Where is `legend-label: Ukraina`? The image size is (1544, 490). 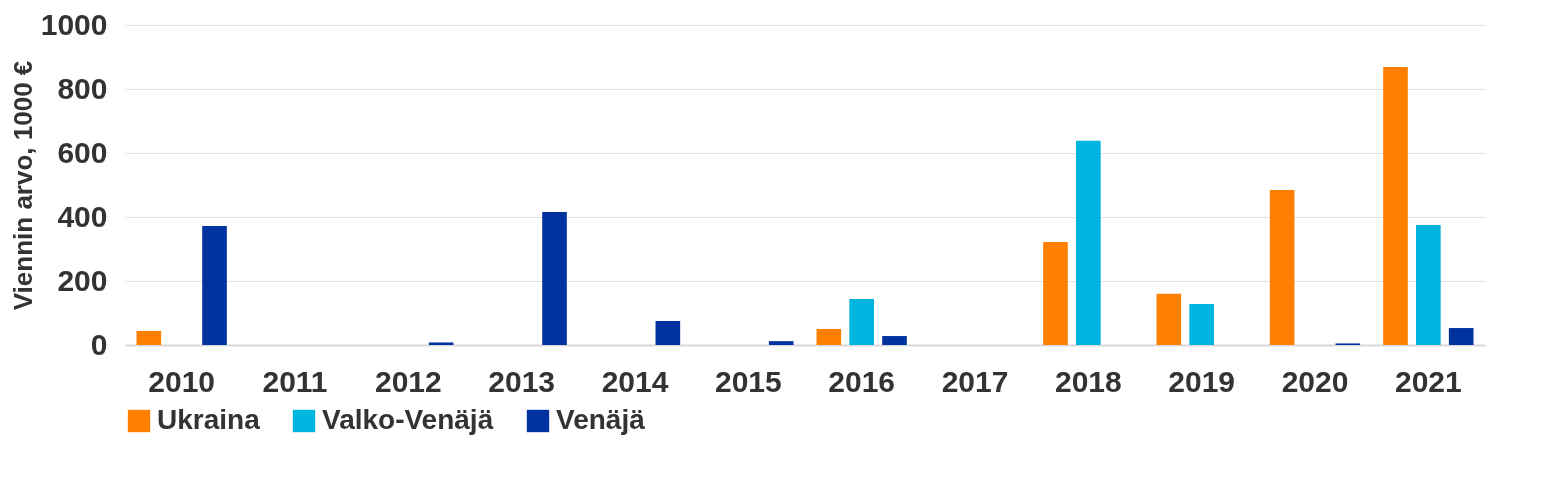
legend-label: Ukraina is located at coordinates (209, 419).